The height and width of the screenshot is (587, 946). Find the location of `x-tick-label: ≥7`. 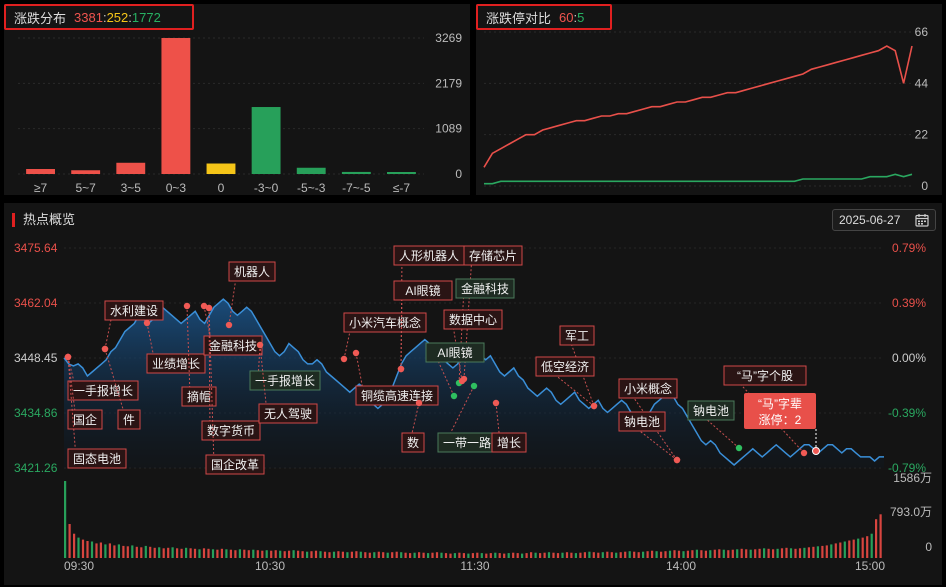

x-tick-label: ≥7 is located at coordinates (41, 188).